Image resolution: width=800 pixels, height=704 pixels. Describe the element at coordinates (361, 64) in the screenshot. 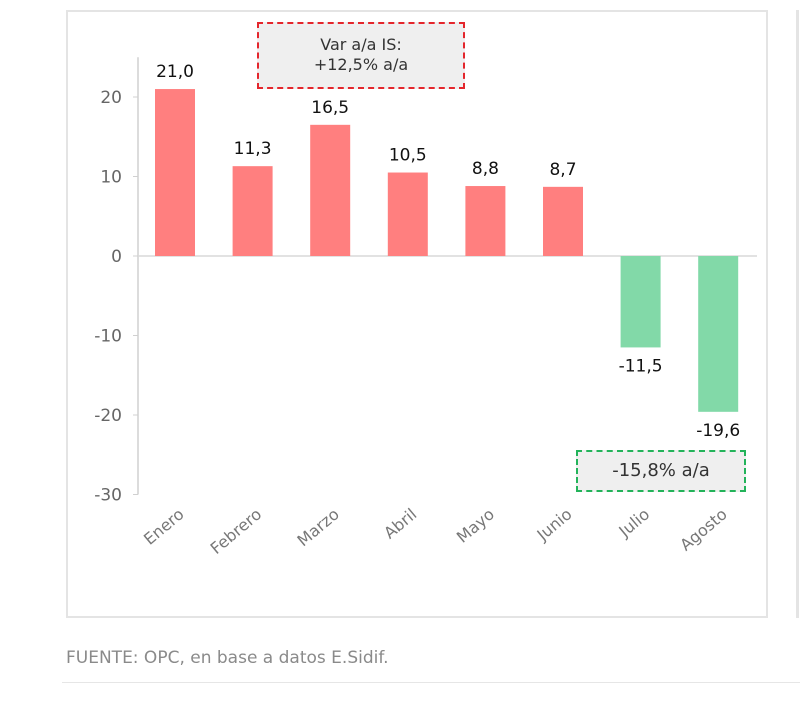

I see `annotation-line2: +12,5% a/a` at that location.